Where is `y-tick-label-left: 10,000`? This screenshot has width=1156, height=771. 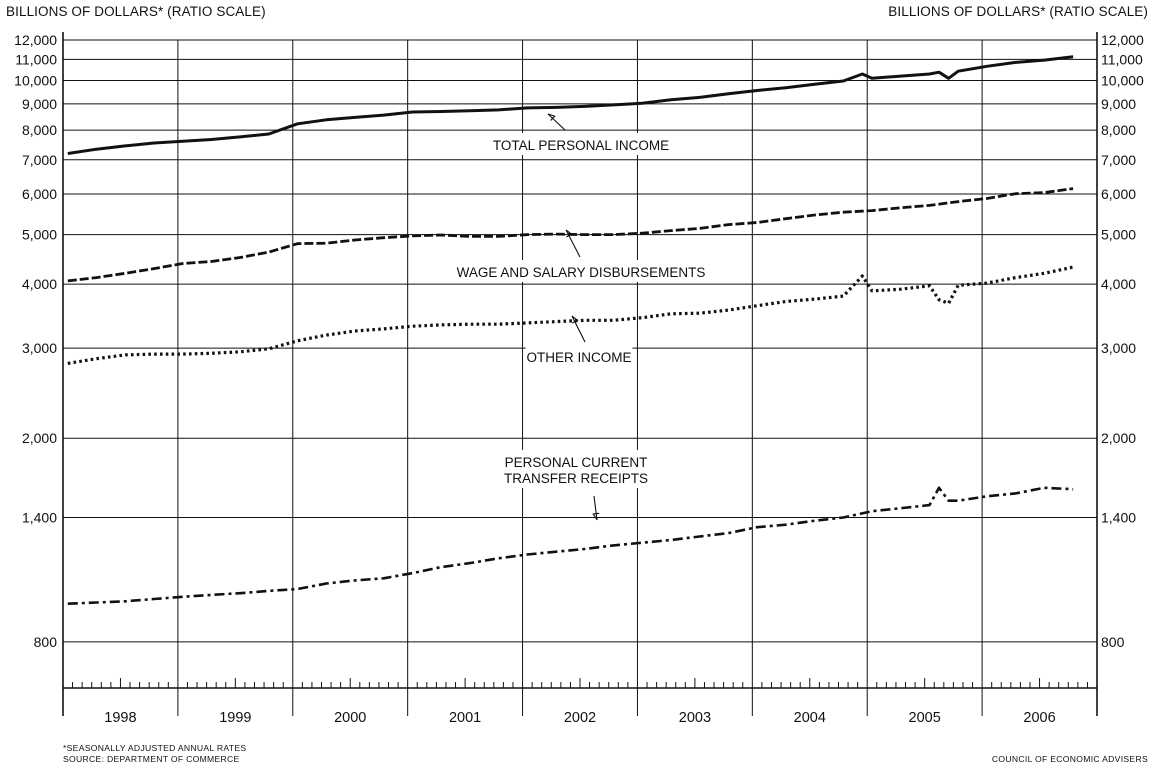 y-tick-label-left: 10,000 is located at coordinates (35, 81).